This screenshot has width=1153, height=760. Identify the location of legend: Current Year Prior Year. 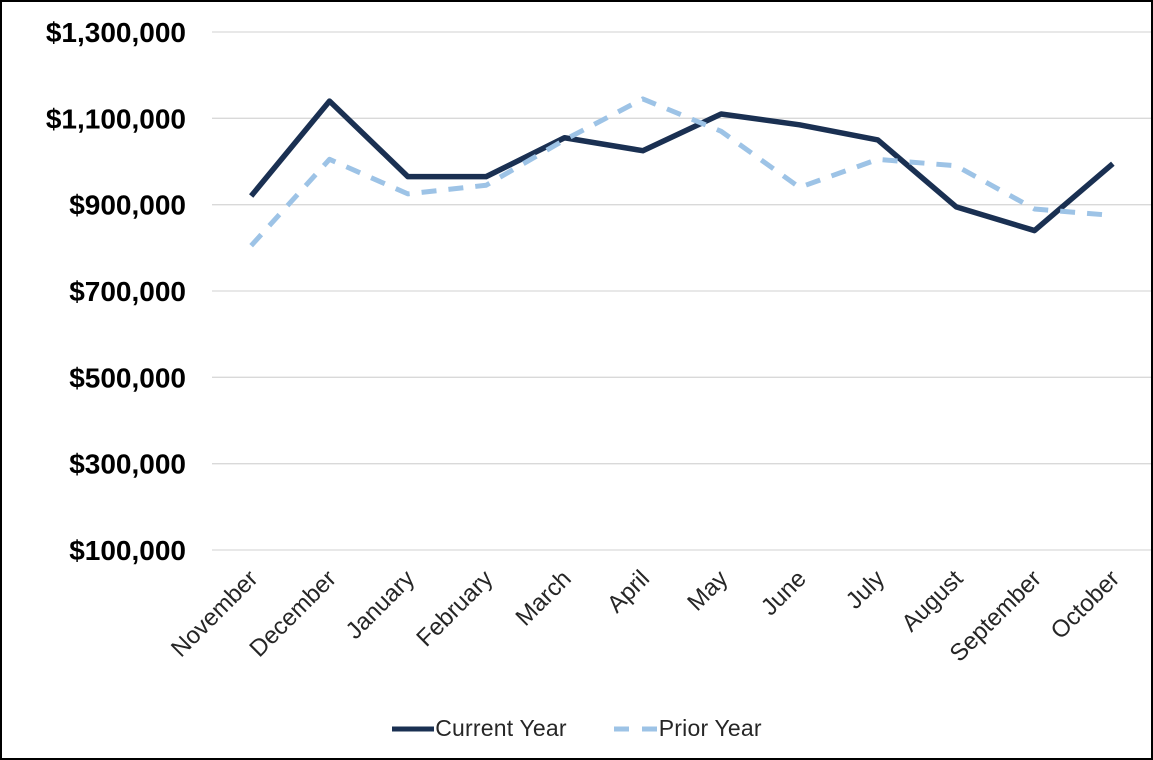
(576, 728).